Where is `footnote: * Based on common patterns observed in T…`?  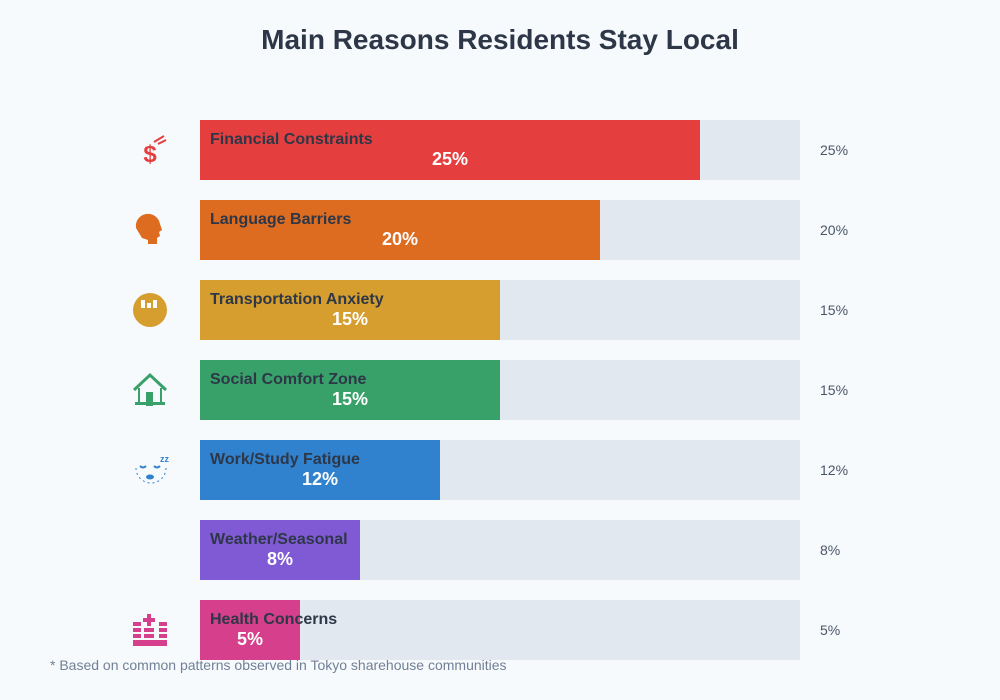
footnote: * Based on common patterns observed in T… is located at coordinates (278, 665).